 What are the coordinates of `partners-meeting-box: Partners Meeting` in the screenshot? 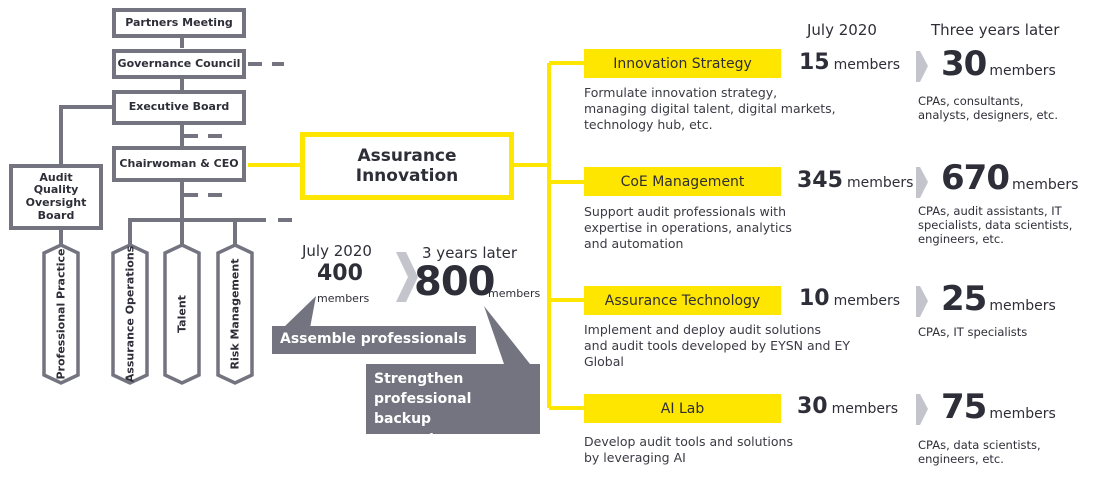 It's located at (179, 23).